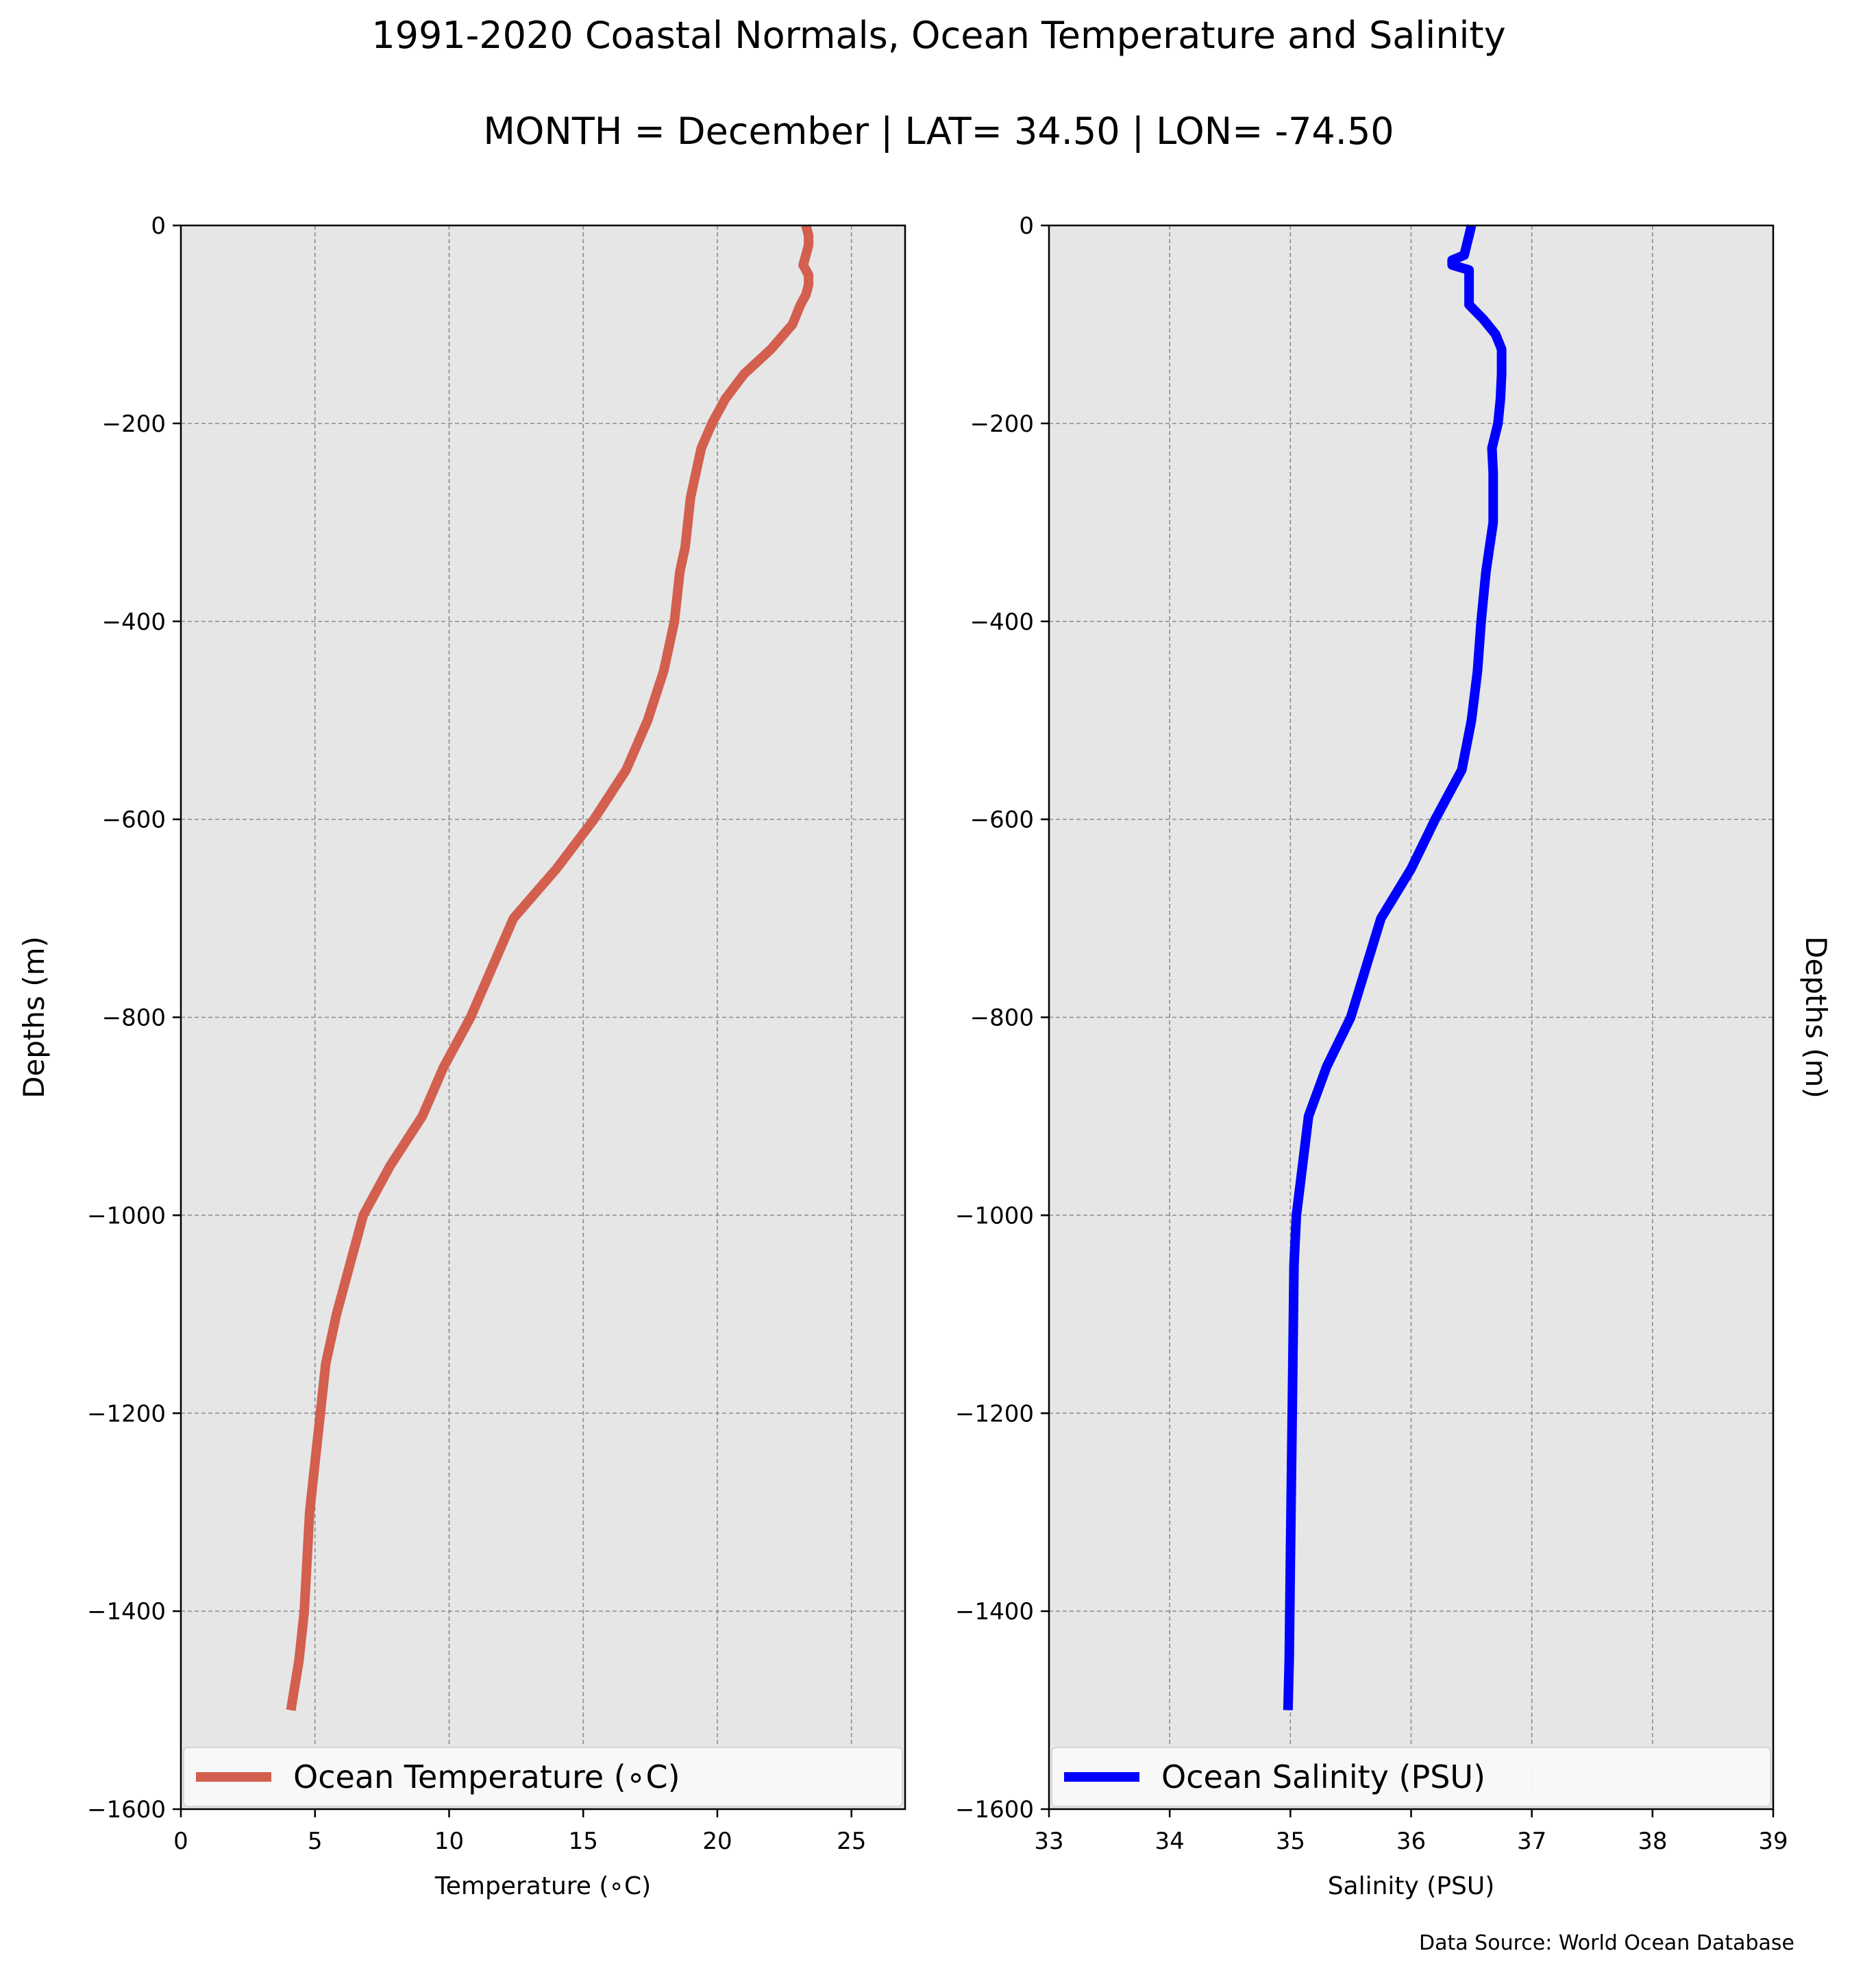  What do you see at coordinates (1816, 1017) in the screenshot?
I see `y-axis-label-right: Depths (m)` at bounding box center [1816, 1017].